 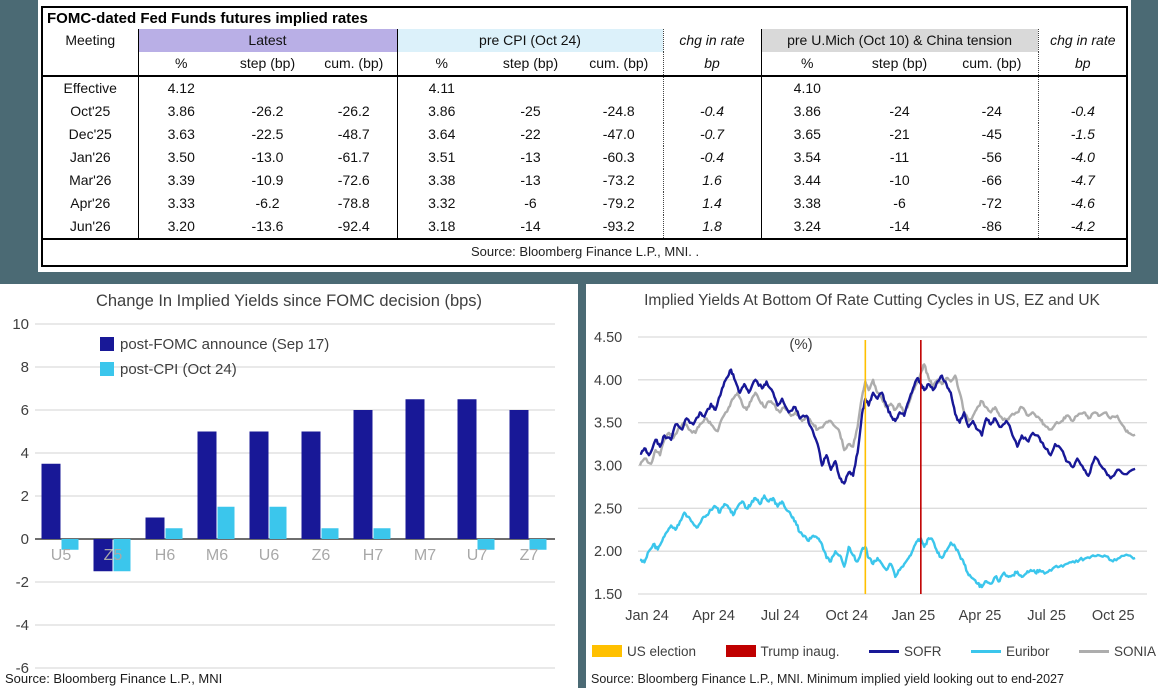 What do you see at coordinates (992, 180) in the screenshot?
I see `table-cell: -66` at bounding box center [992, 180].